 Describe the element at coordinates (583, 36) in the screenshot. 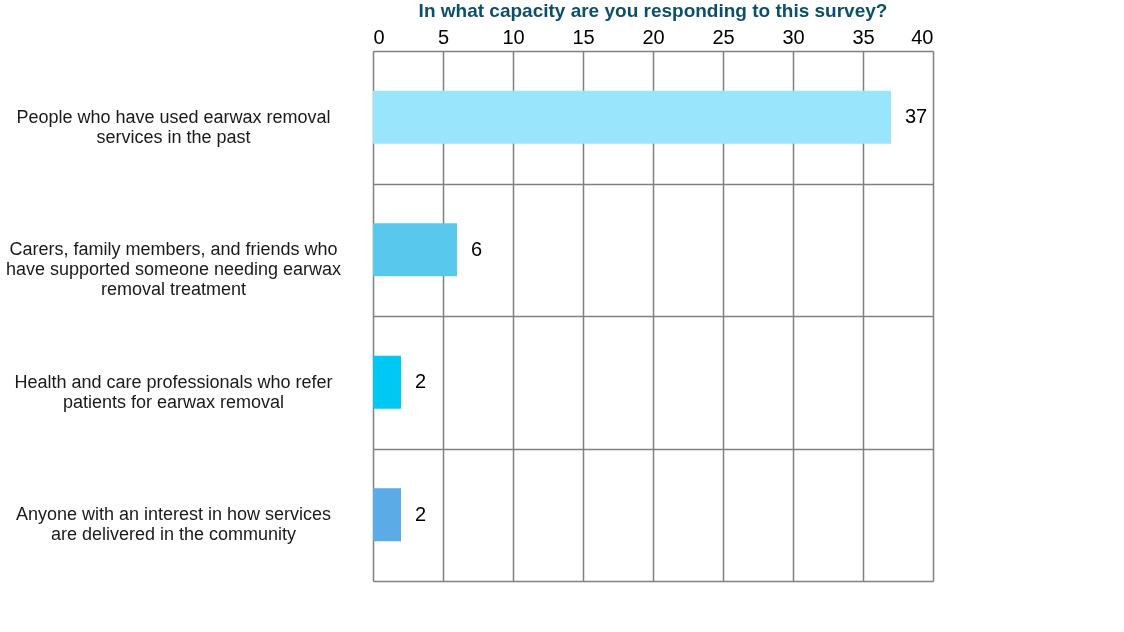

I see `x-tick-label: 15` at that location.